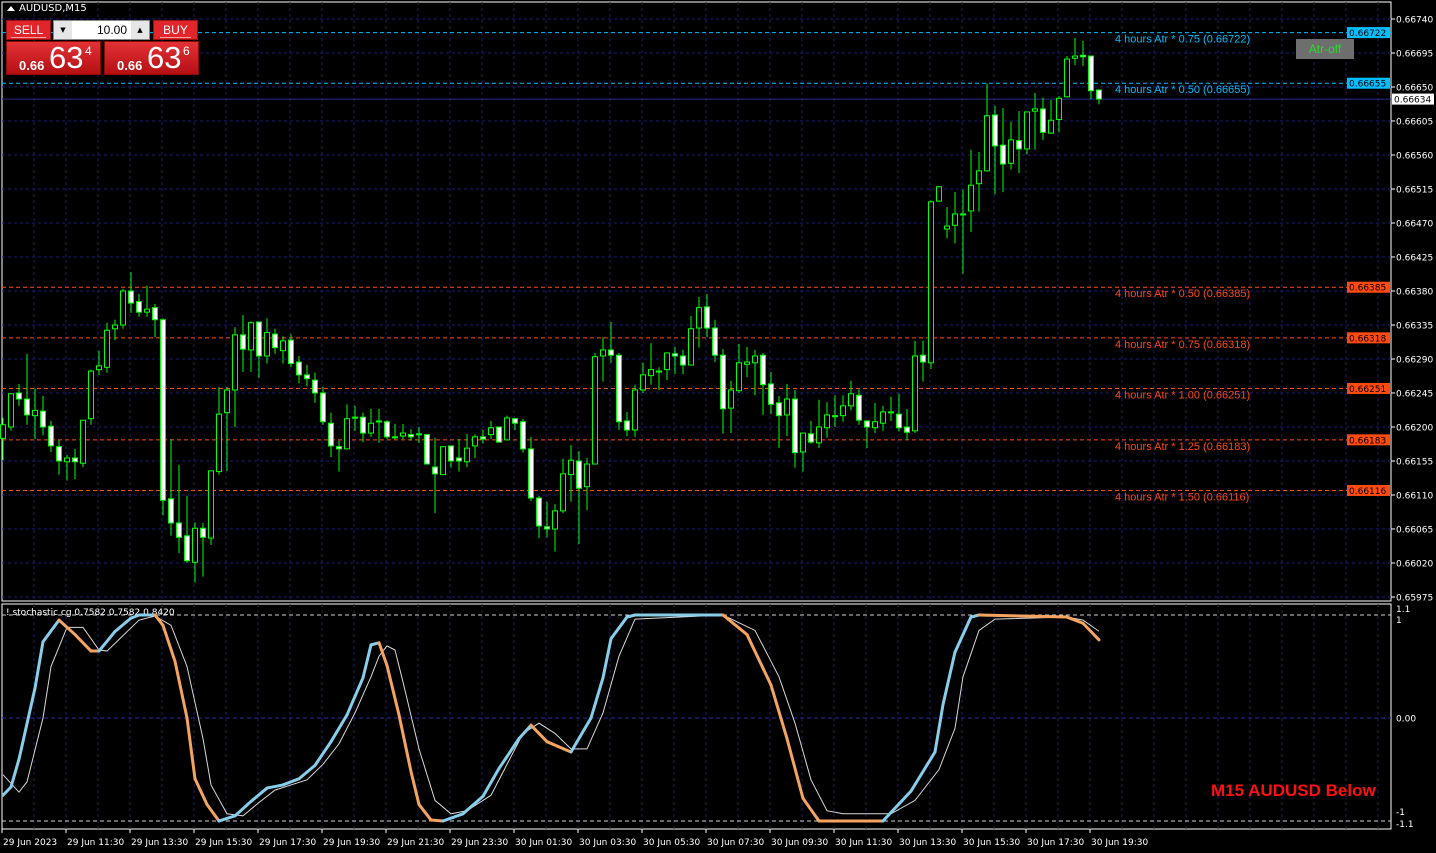  What do you see at coordinates (32, 65) in the screenshot?
I see `sell-price-prefix: 0.66` at bounding box center [32, 65].